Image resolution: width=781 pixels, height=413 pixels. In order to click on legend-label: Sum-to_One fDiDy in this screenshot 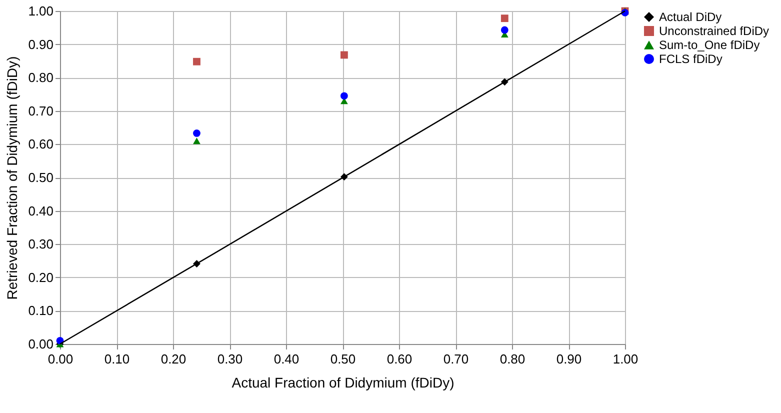, I will do `click(709, 45)`.